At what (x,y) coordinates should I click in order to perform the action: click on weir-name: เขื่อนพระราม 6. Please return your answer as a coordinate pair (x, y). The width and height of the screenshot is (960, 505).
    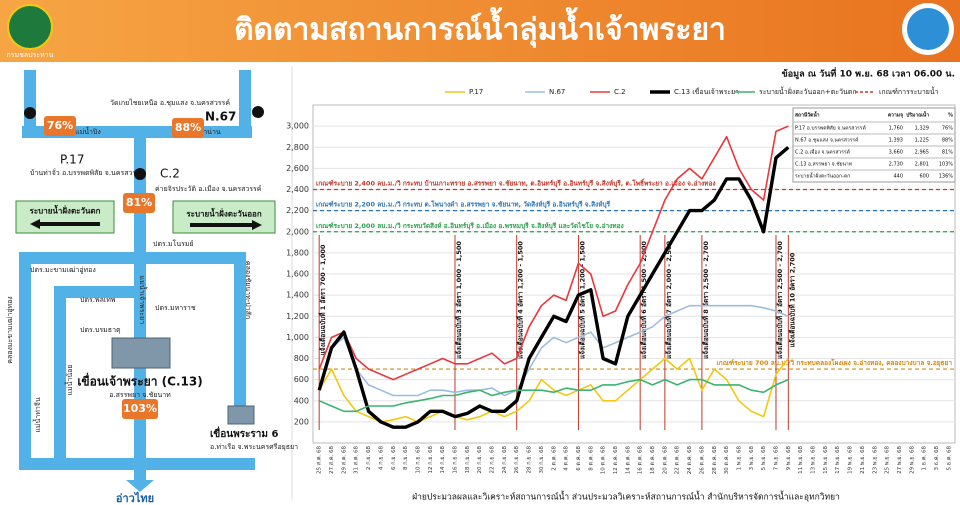
    Looking at the image, I should click on (244, 433).